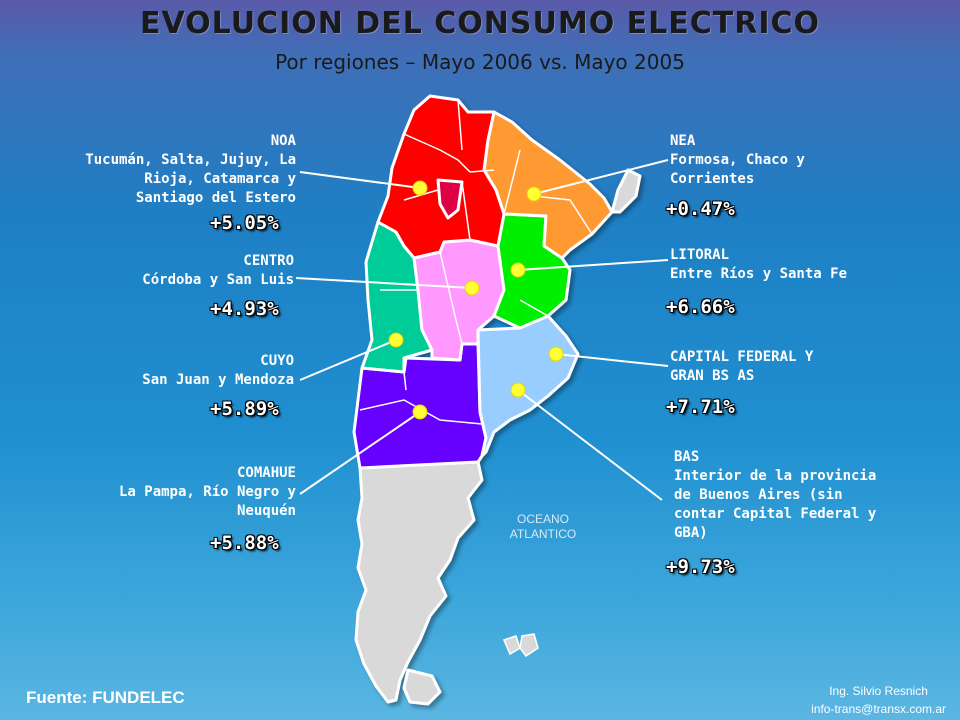  What do you see at coordinates (878, 691) in the screenshot?
I see `author-name: Ing. Silvio Resnich` at bounding box center [878, 691].